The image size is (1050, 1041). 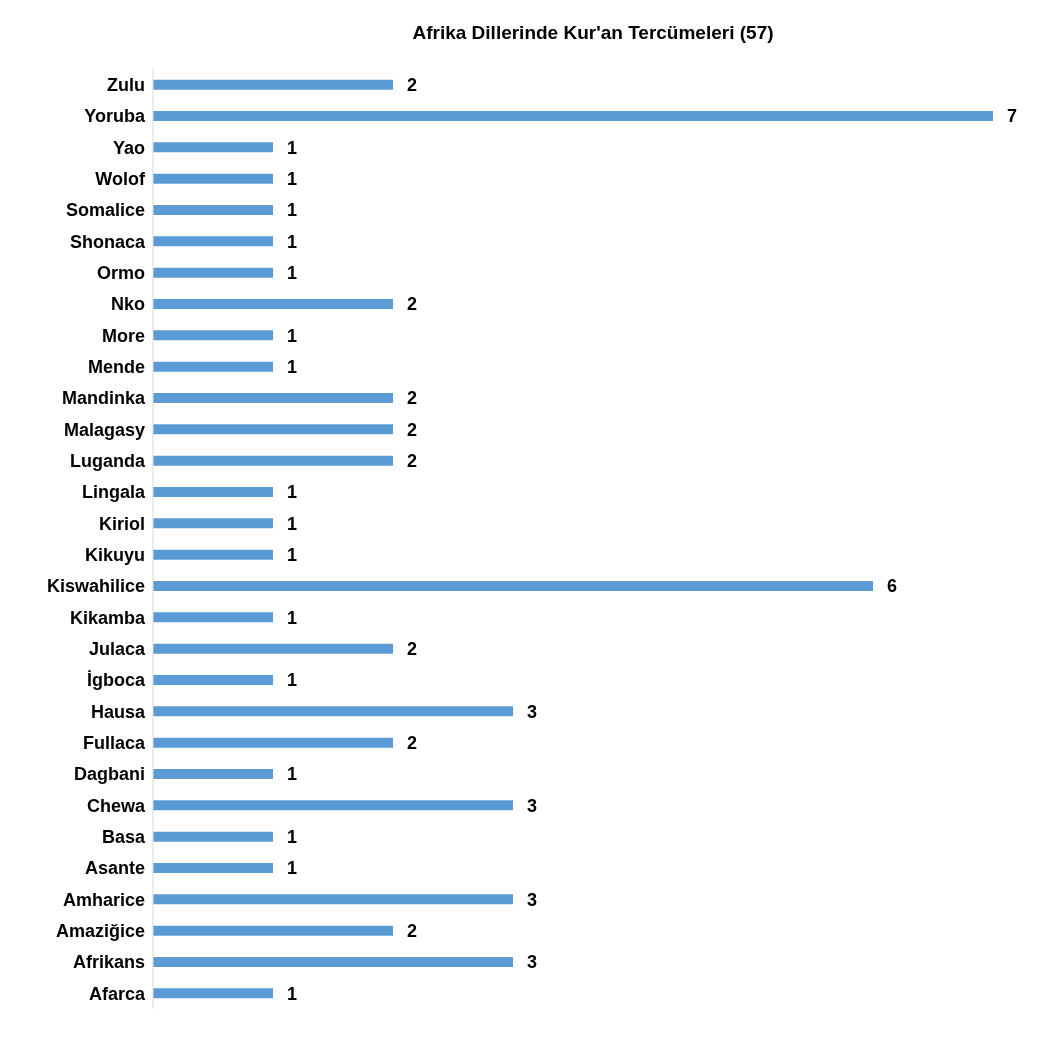 I want to click on data-label: 6, so click(x=892, y=586).